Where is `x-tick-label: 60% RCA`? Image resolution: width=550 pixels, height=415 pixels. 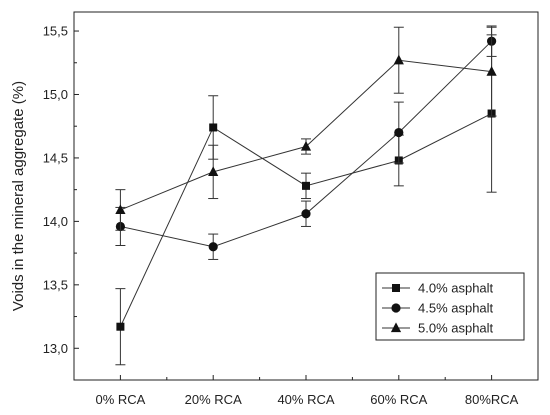
x-tick-label: 60% RCA is located at coordinates (398, 399).